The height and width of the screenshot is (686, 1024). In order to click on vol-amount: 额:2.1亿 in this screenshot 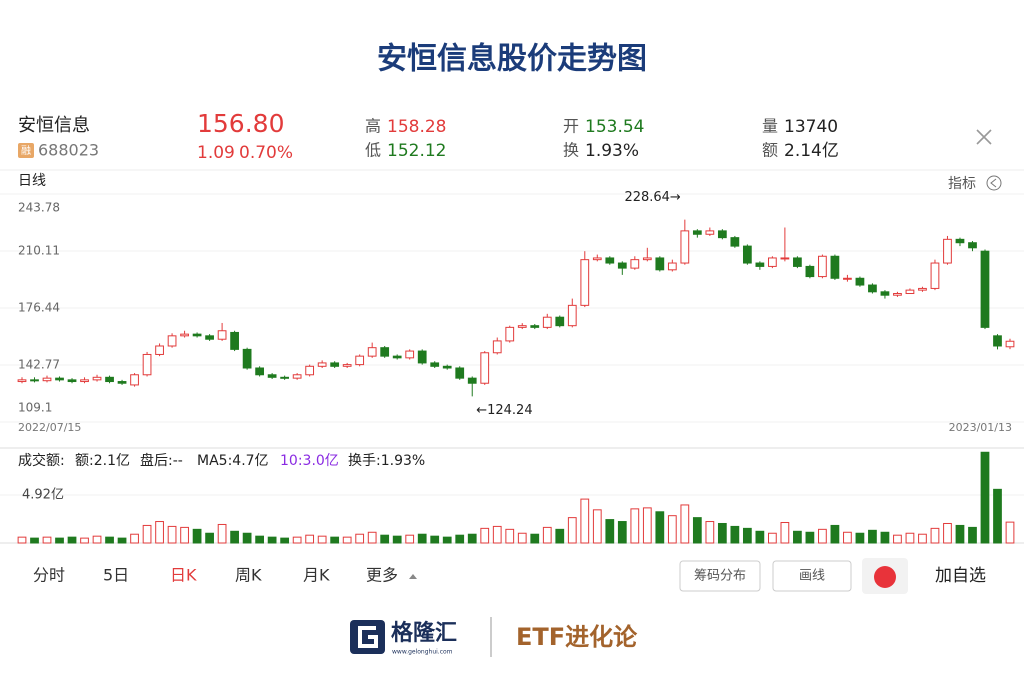, I will do `click(102, 461)`.